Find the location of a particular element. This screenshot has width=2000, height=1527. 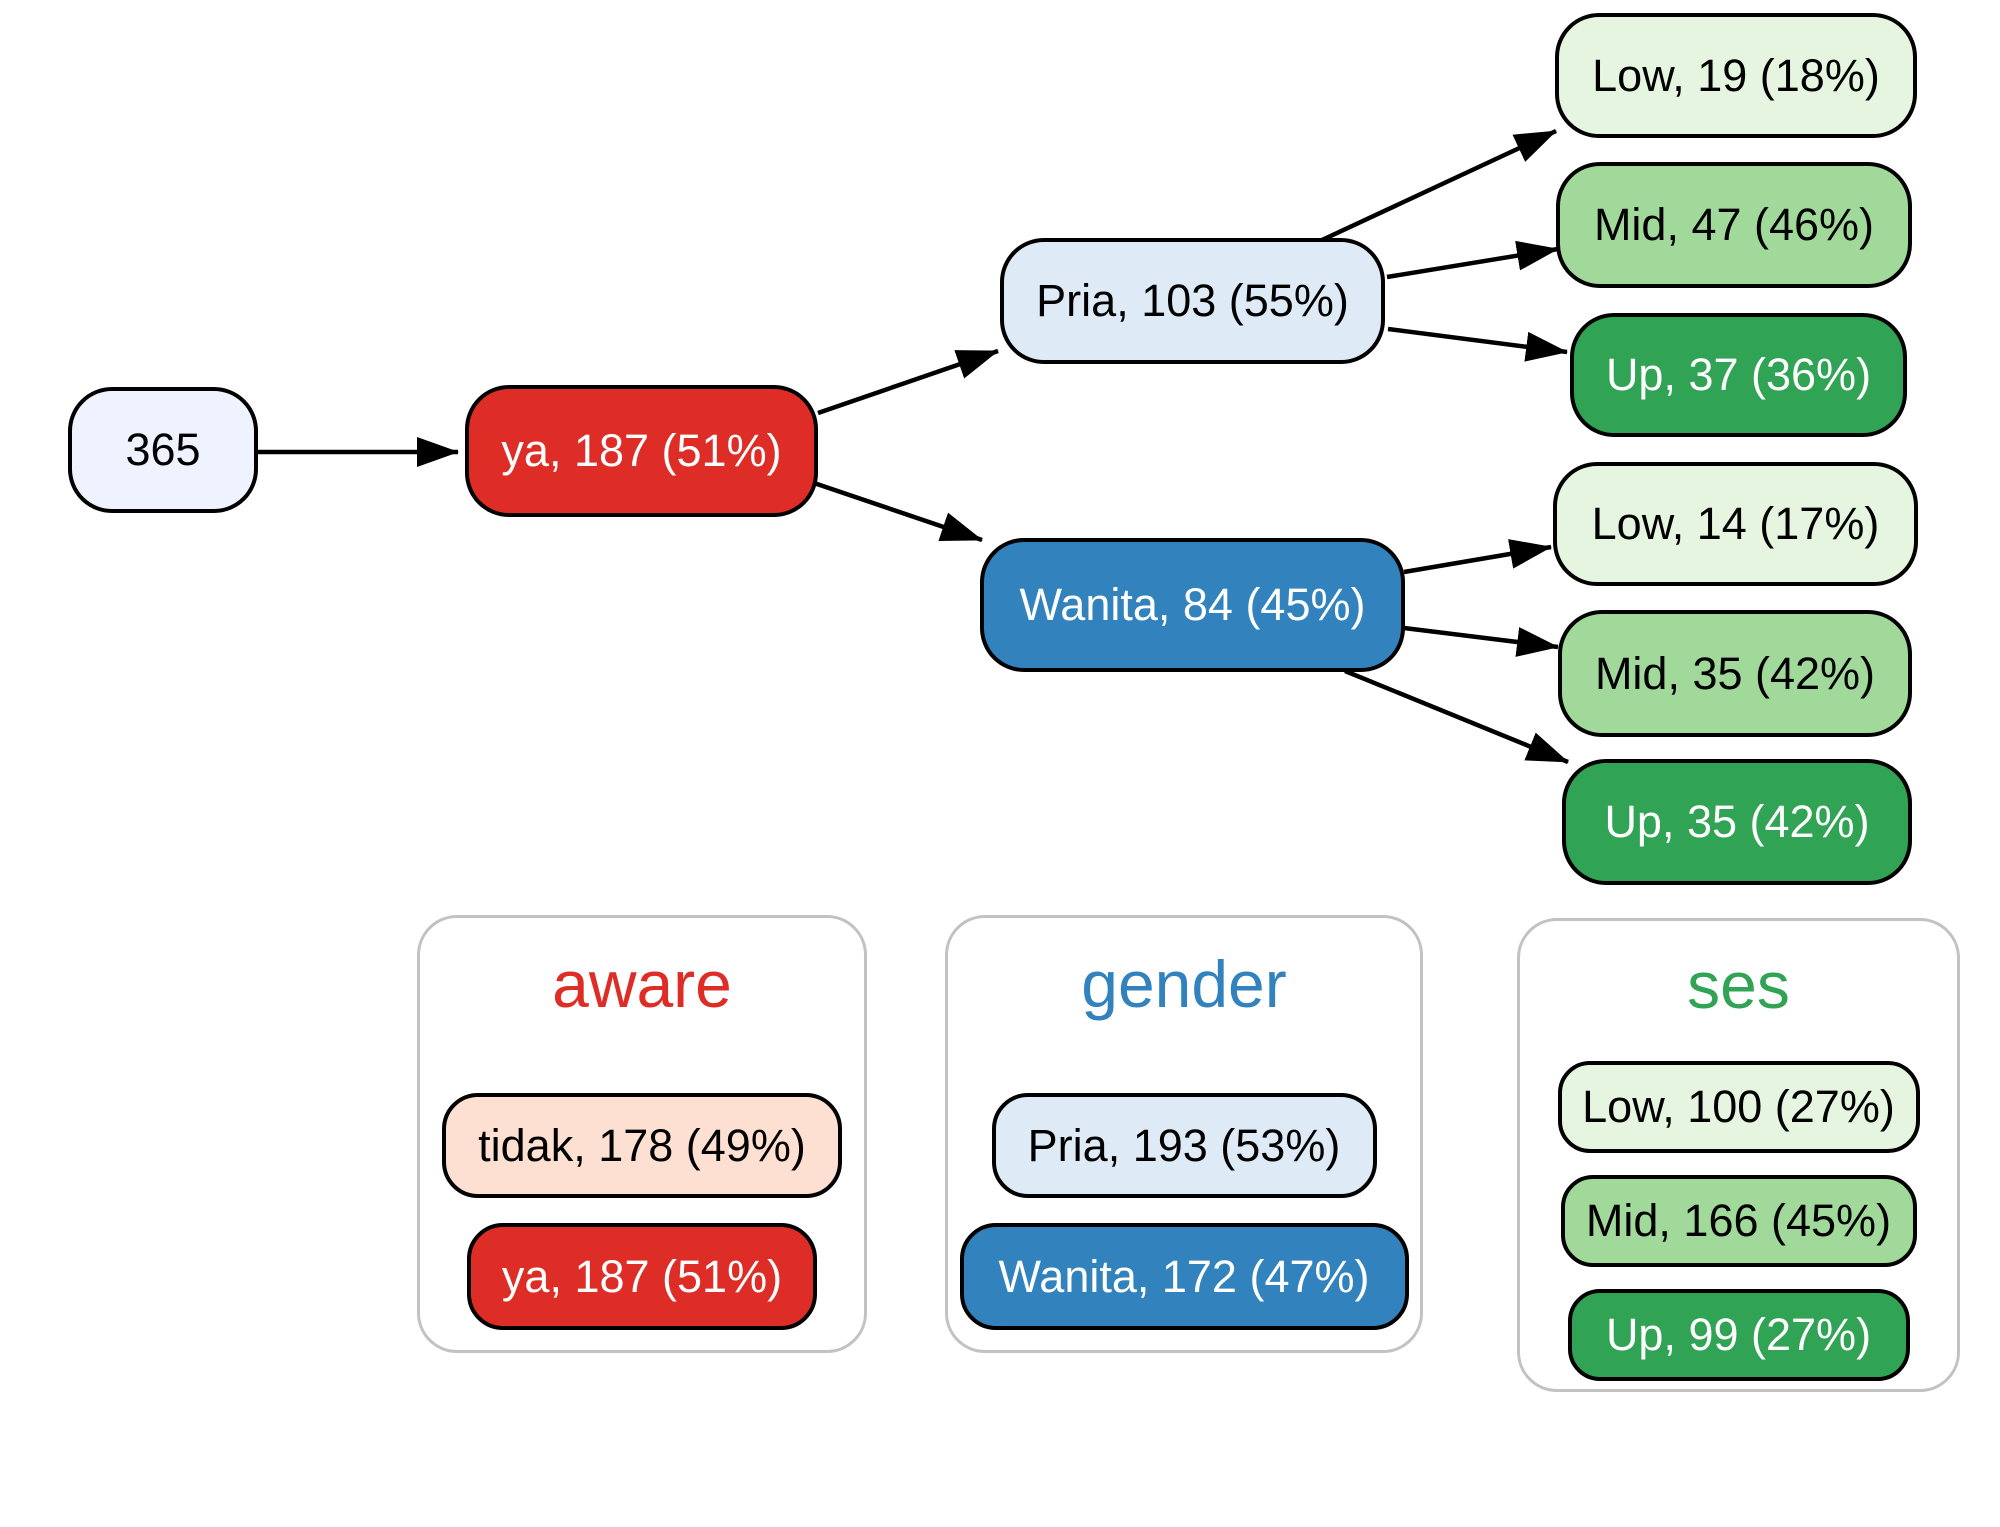

node-ses-pria-low: Low, 19 (18%) is located at coordinates (1736, 75).